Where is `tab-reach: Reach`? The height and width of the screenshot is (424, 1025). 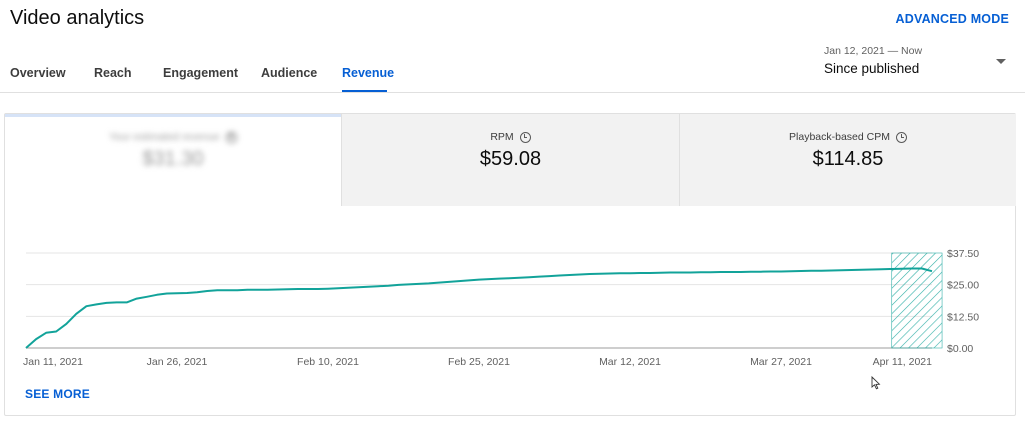
tab-reach: Reach is located at coordinates (113, 73).